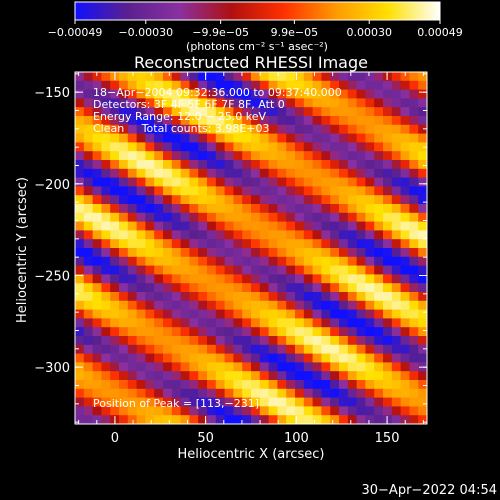  Describe the element at coordinates (430, 490) in the screenshot. I see `footer-timestamp: 30−Apr−2022 04:54` at that location.